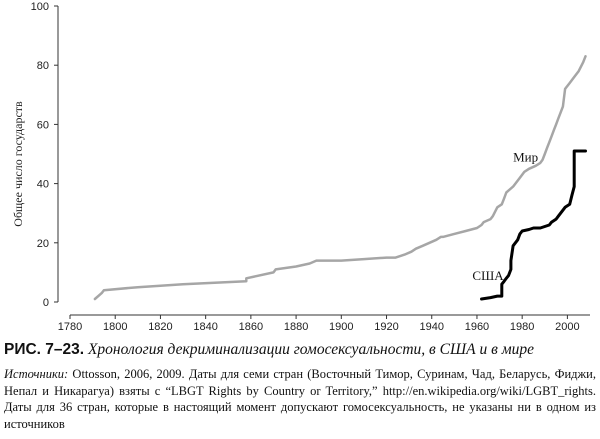 The width and height of the screenshot is (600, 439). What do you see at coordinates (18, 164) in the screenshot?
I see `y-axis-label: Общее число государств` at bounding box center [18, 164].